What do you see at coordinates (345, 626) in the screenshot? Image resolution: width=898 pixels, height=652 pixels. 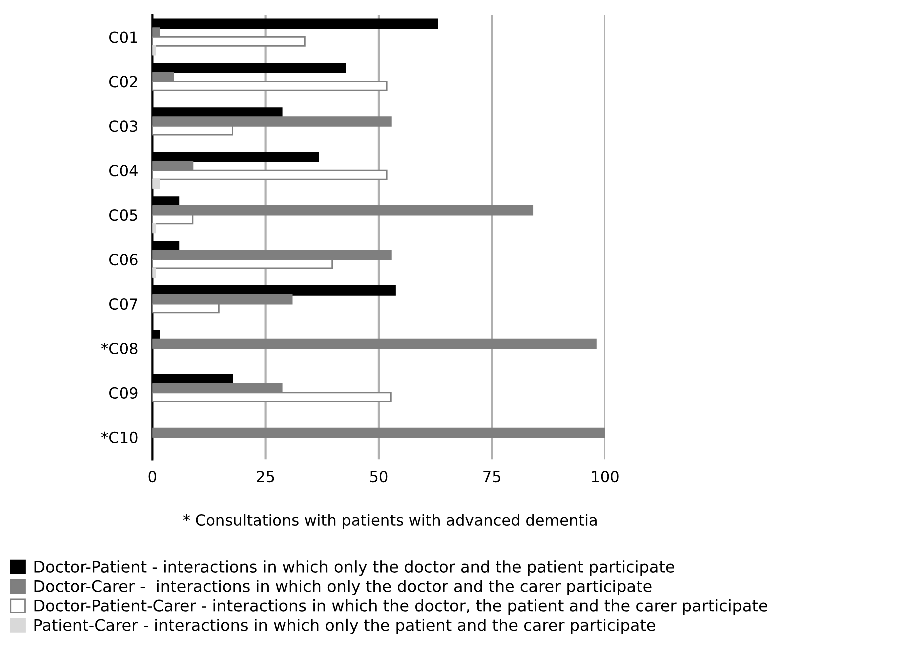 I see `legend-label: Patient-Carer - interactions in which only the patient and the carer participate` at bounding box center [345, 626].